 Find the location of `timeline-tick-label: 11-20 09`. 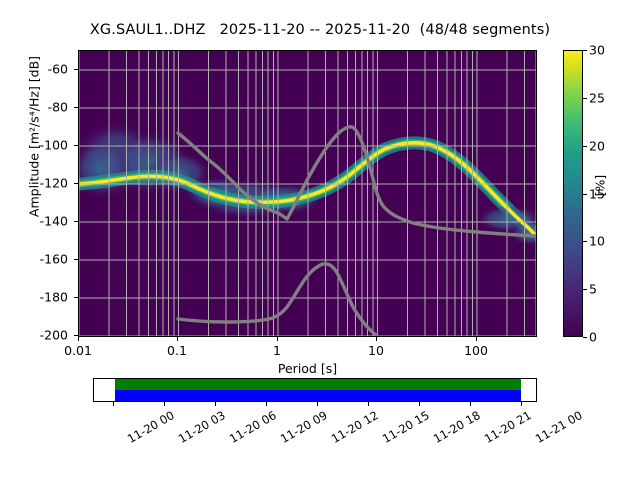

timeline-tick-label: 11-20 09 is located at coordinates (303, 427).